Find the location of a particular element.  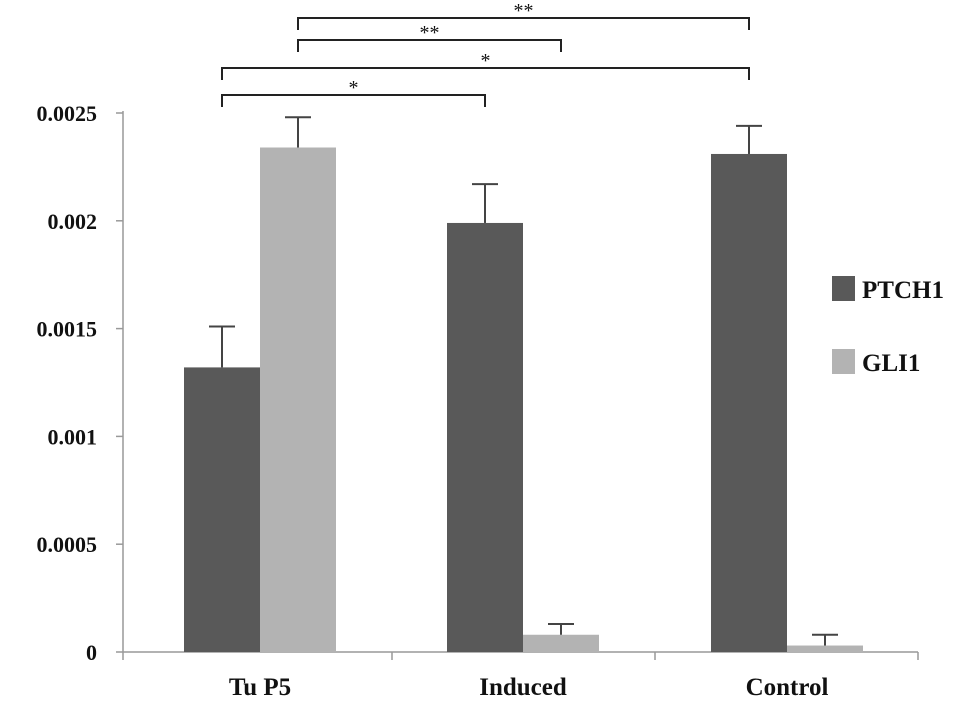

legend-label-ptch1: PTCH1 is located at coordinates (903, 290).